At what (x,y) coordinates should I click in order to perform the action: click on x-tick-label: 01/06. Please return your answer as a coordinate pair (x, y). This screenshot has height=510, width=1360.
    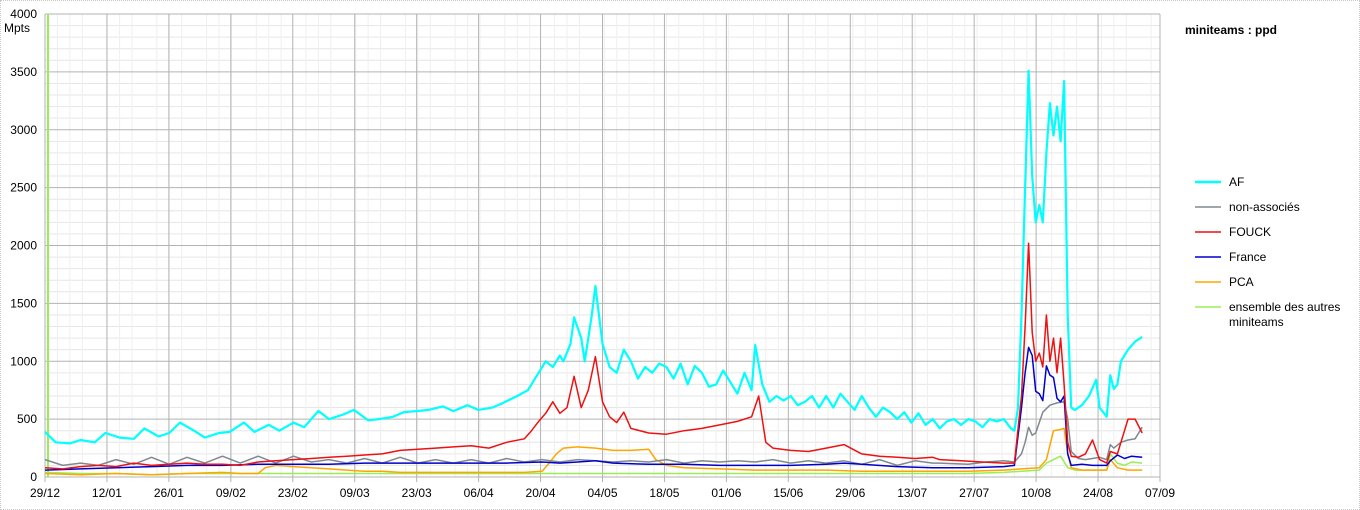
    Looking at the image, I should click on (726, 493).